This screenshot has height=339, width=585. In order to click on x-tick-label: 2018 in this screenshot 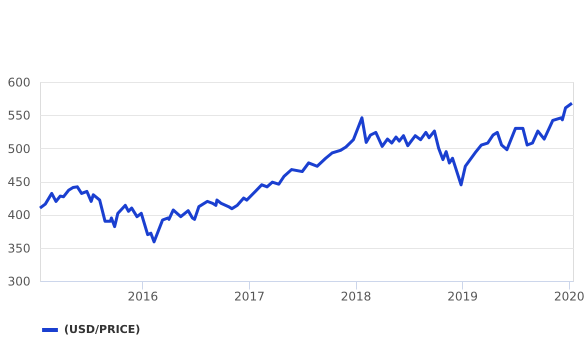, I will do `click(356, 297)`.